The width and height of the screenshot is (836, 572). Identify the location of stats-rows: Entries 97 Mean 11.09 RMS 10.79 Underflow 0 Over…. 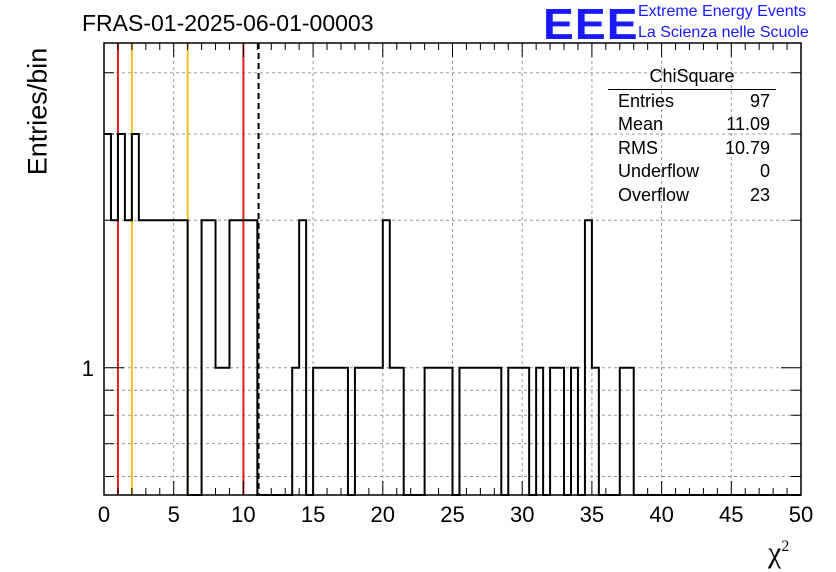
(694, 148).